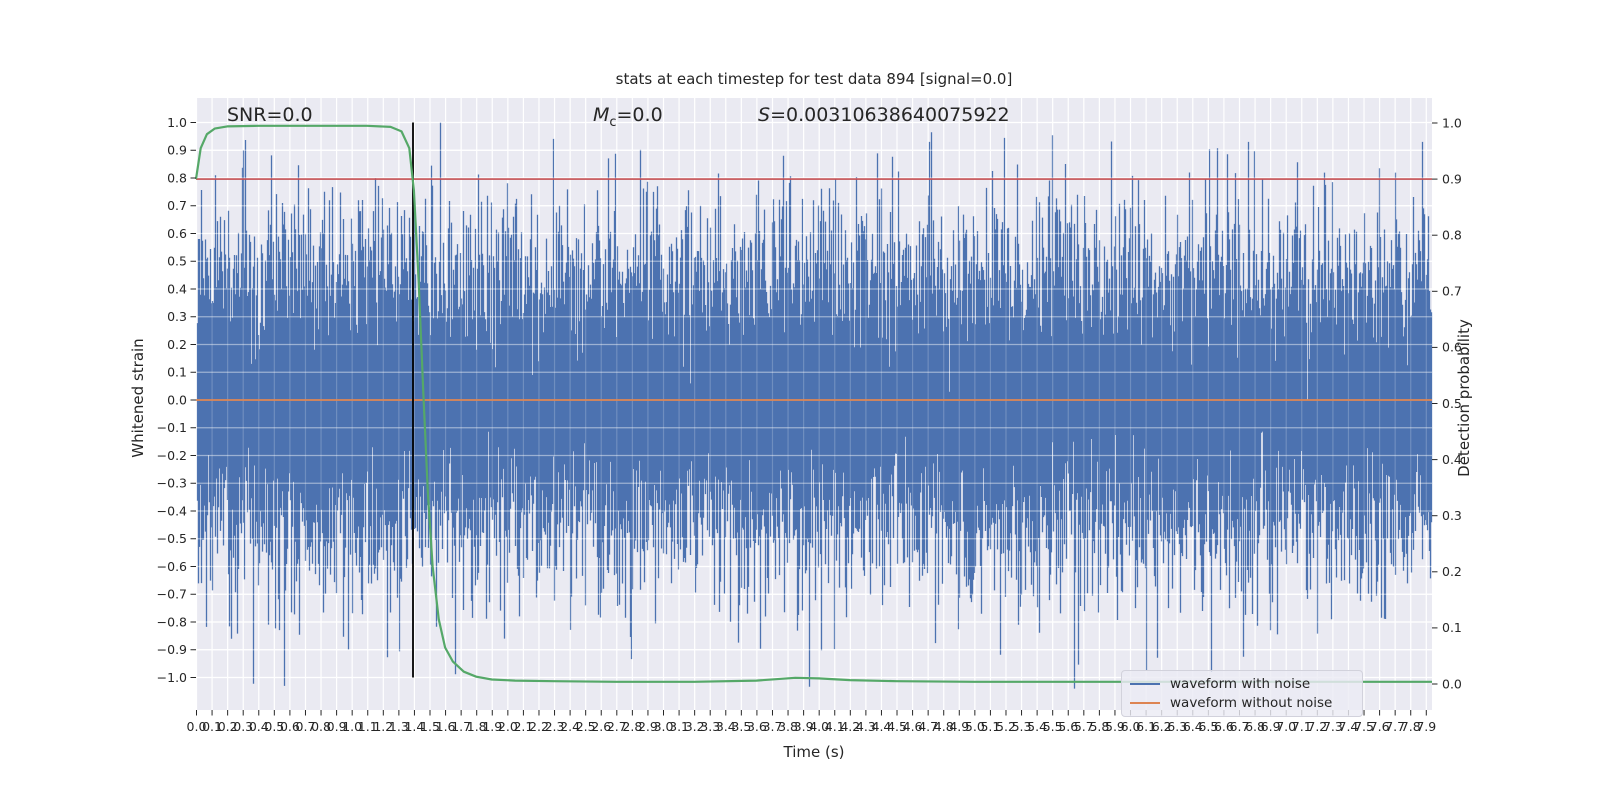 The height and width of the screenshot is (800, 1600). I want to click on svg-text: −0.4, so click(172, 510).